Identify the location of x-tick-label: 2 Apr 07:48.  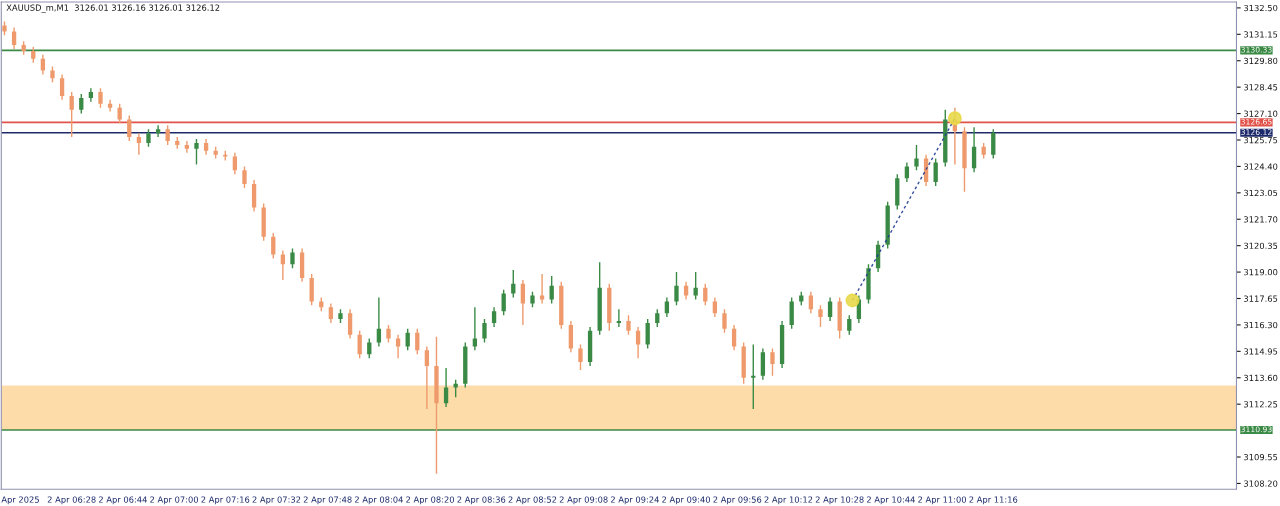
(327, 500).